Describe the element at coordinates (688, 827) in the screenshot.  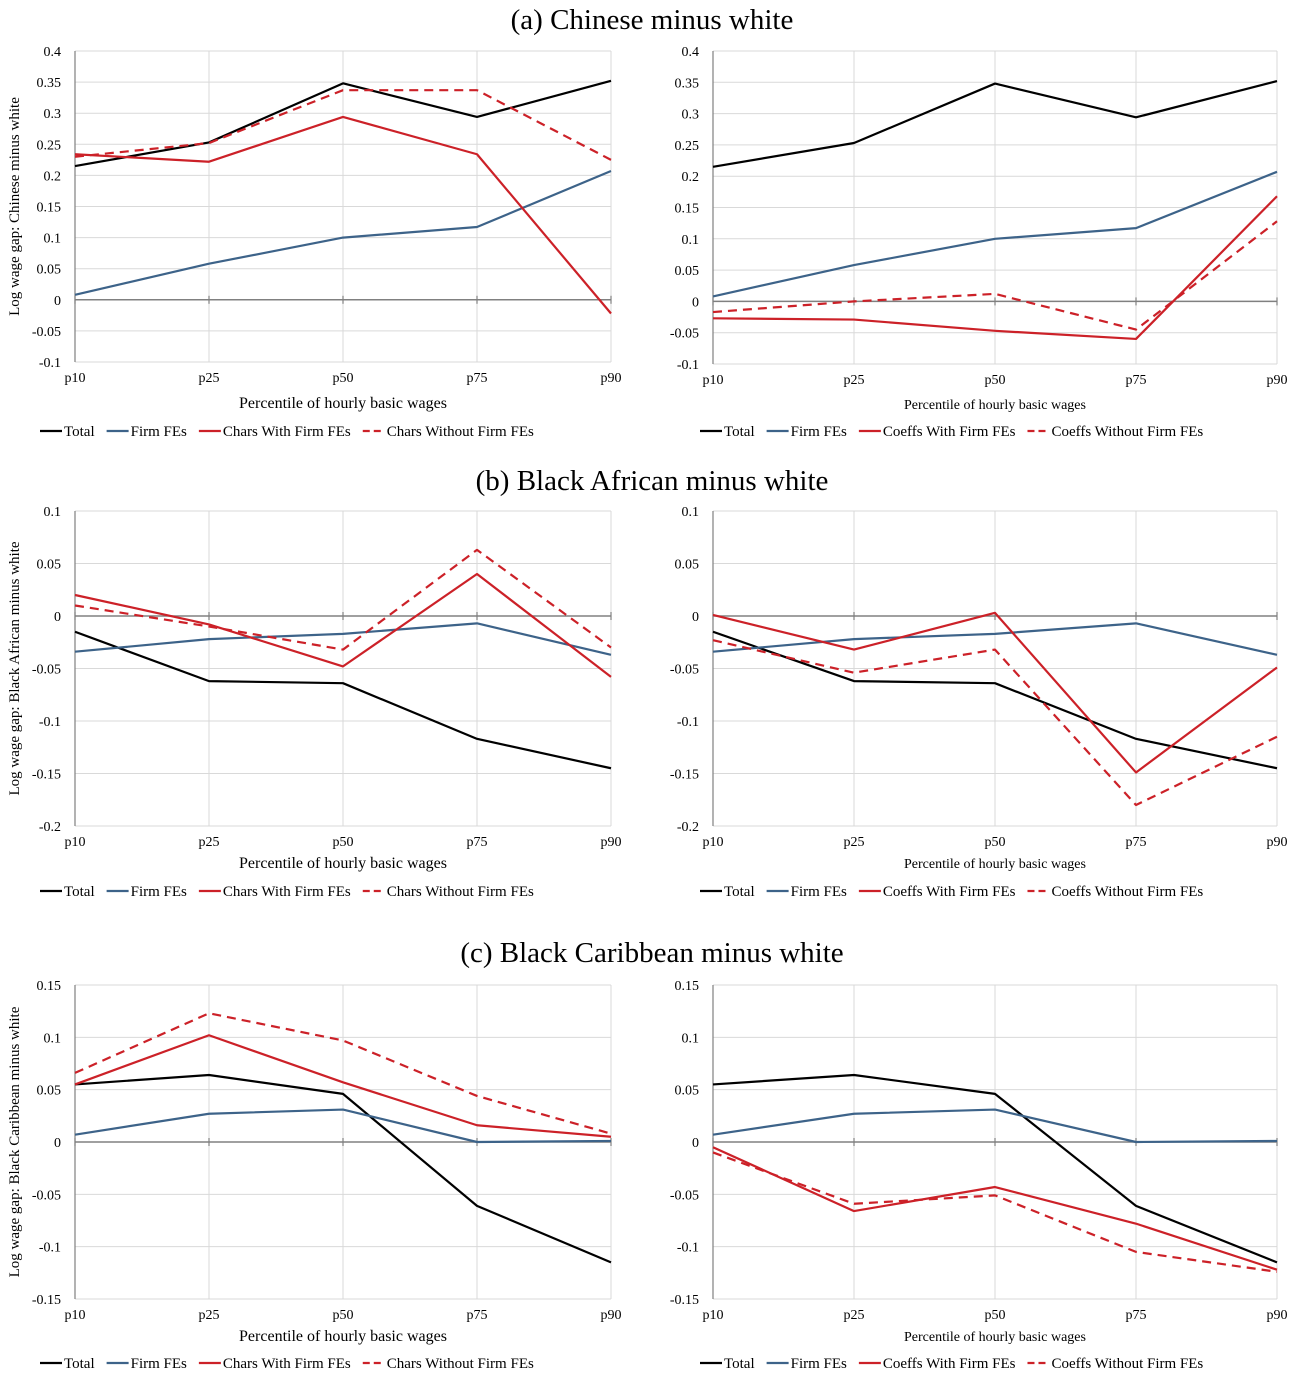
I see `y-tick-label: -0.2` at that location.